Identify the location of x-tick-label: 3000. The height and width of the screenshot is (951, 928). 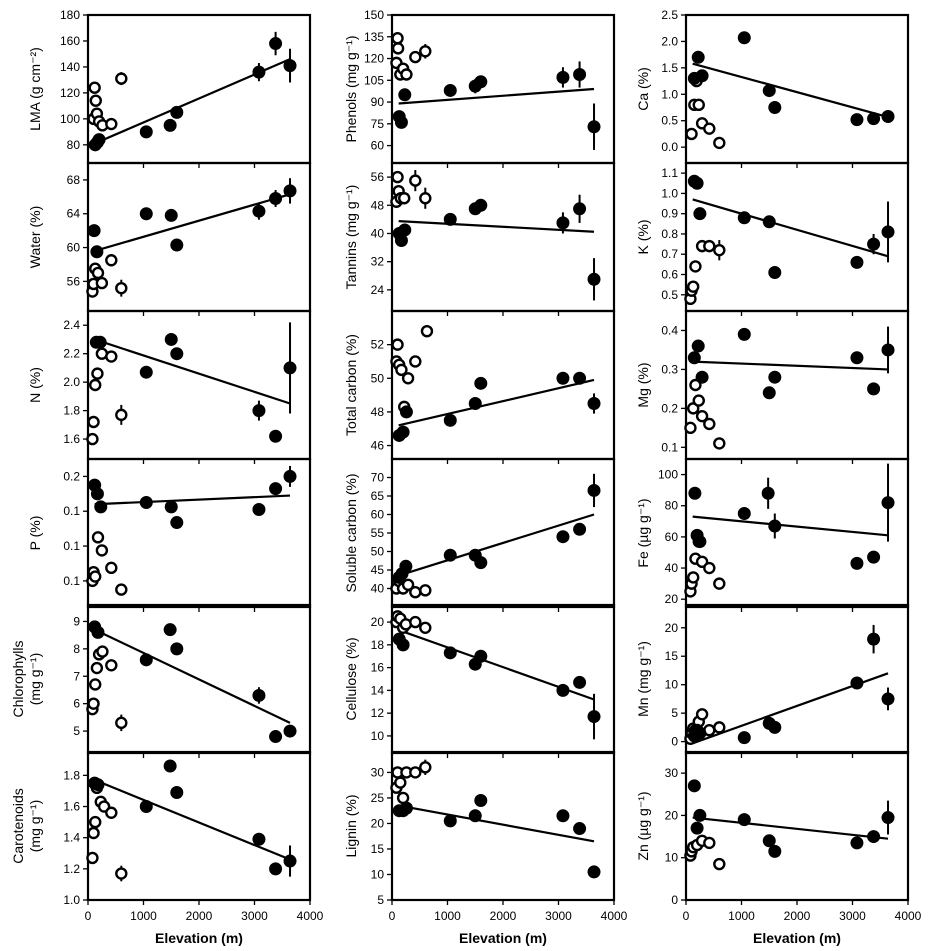
(852, 916).